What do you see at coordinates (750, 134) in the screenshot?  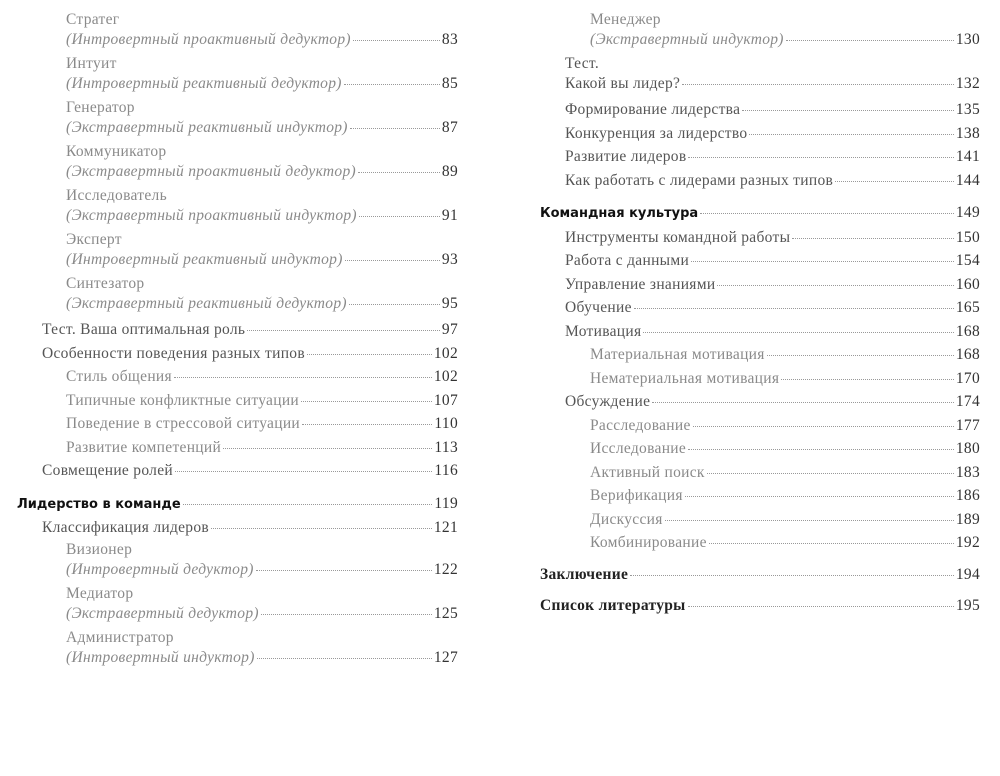 I see `toc-entry: Конкуренция за лидерство 138` at bounding box center [750, 134].